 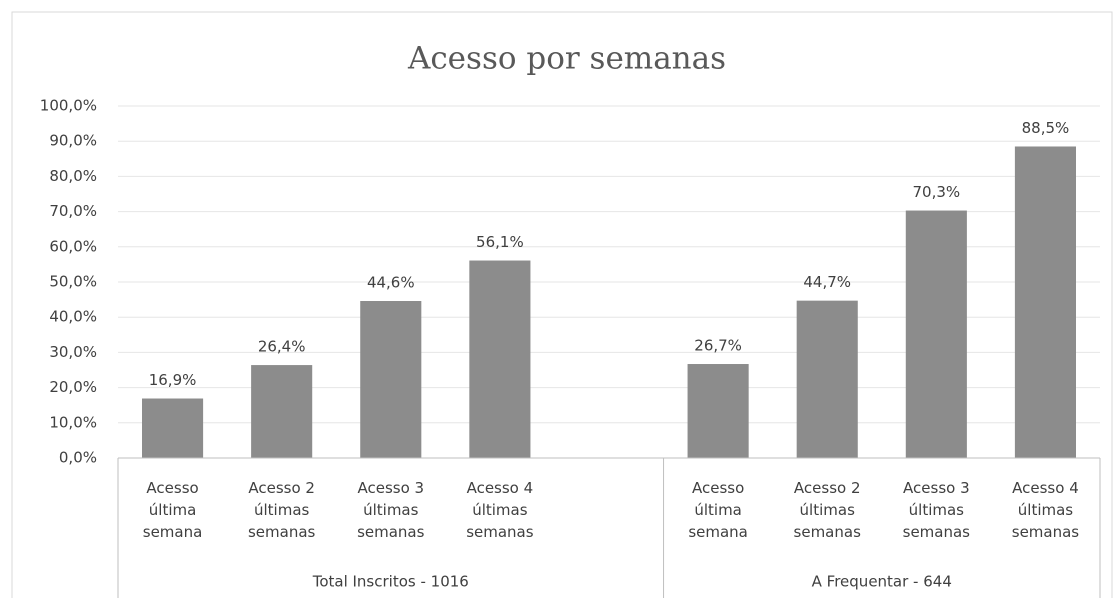 What do you see at coordinates (391, 283) in the screenshot?
I see `data-label: 44,6%` at bounding box center [391, 283].